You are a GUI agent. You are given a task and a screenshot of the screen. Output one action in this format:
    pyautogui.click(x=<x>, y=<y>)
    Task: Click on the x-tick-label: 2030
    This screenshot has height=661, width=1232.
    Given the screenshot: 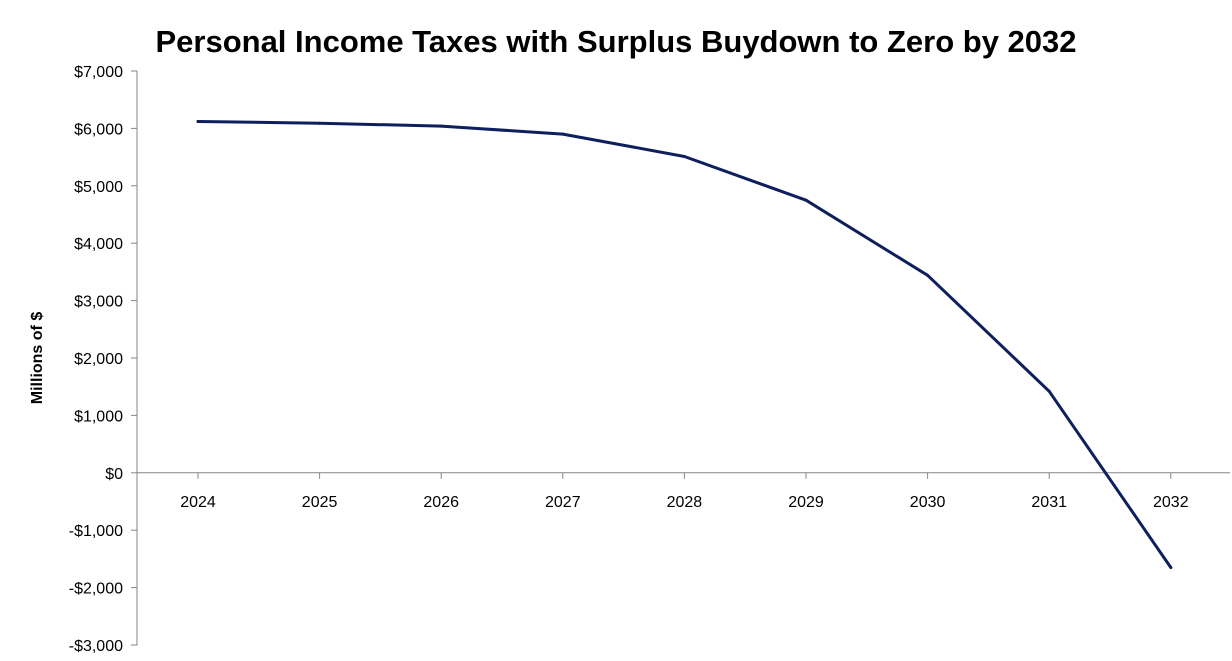 What is the action you would take?
    pyautogui.click(x=928, y=502)
    